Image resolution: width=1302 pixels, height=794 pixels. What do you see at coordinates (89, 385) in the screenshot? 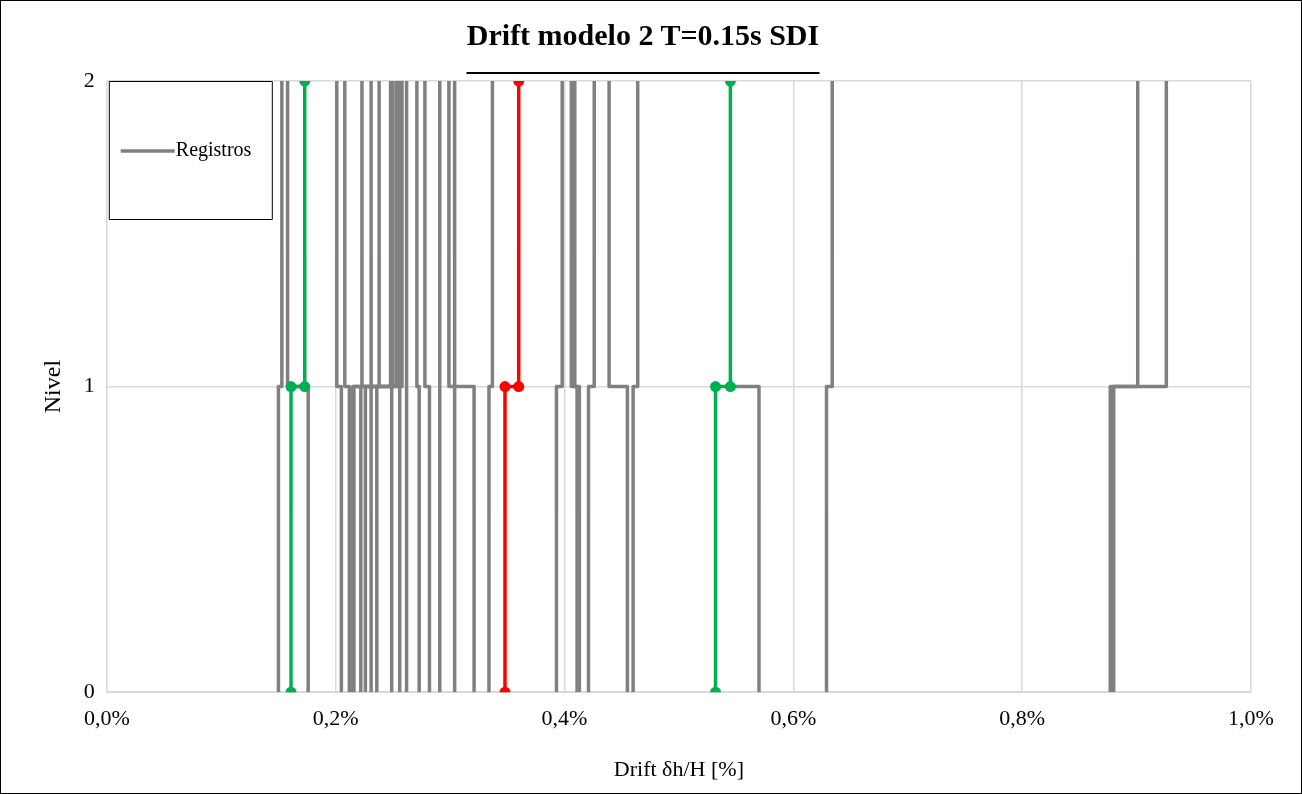
I see `y-tick-label: 1` at bounding box center [89, 385].